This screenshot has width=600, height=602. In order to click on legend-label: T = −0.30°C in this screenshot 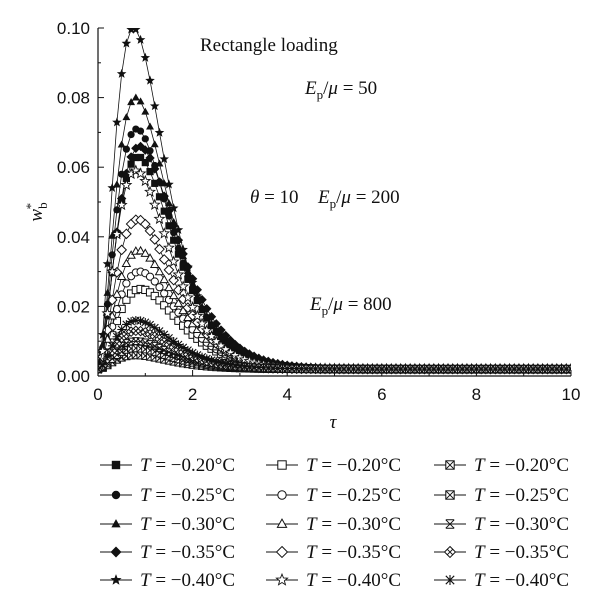, I will do `click(353, 524)`.